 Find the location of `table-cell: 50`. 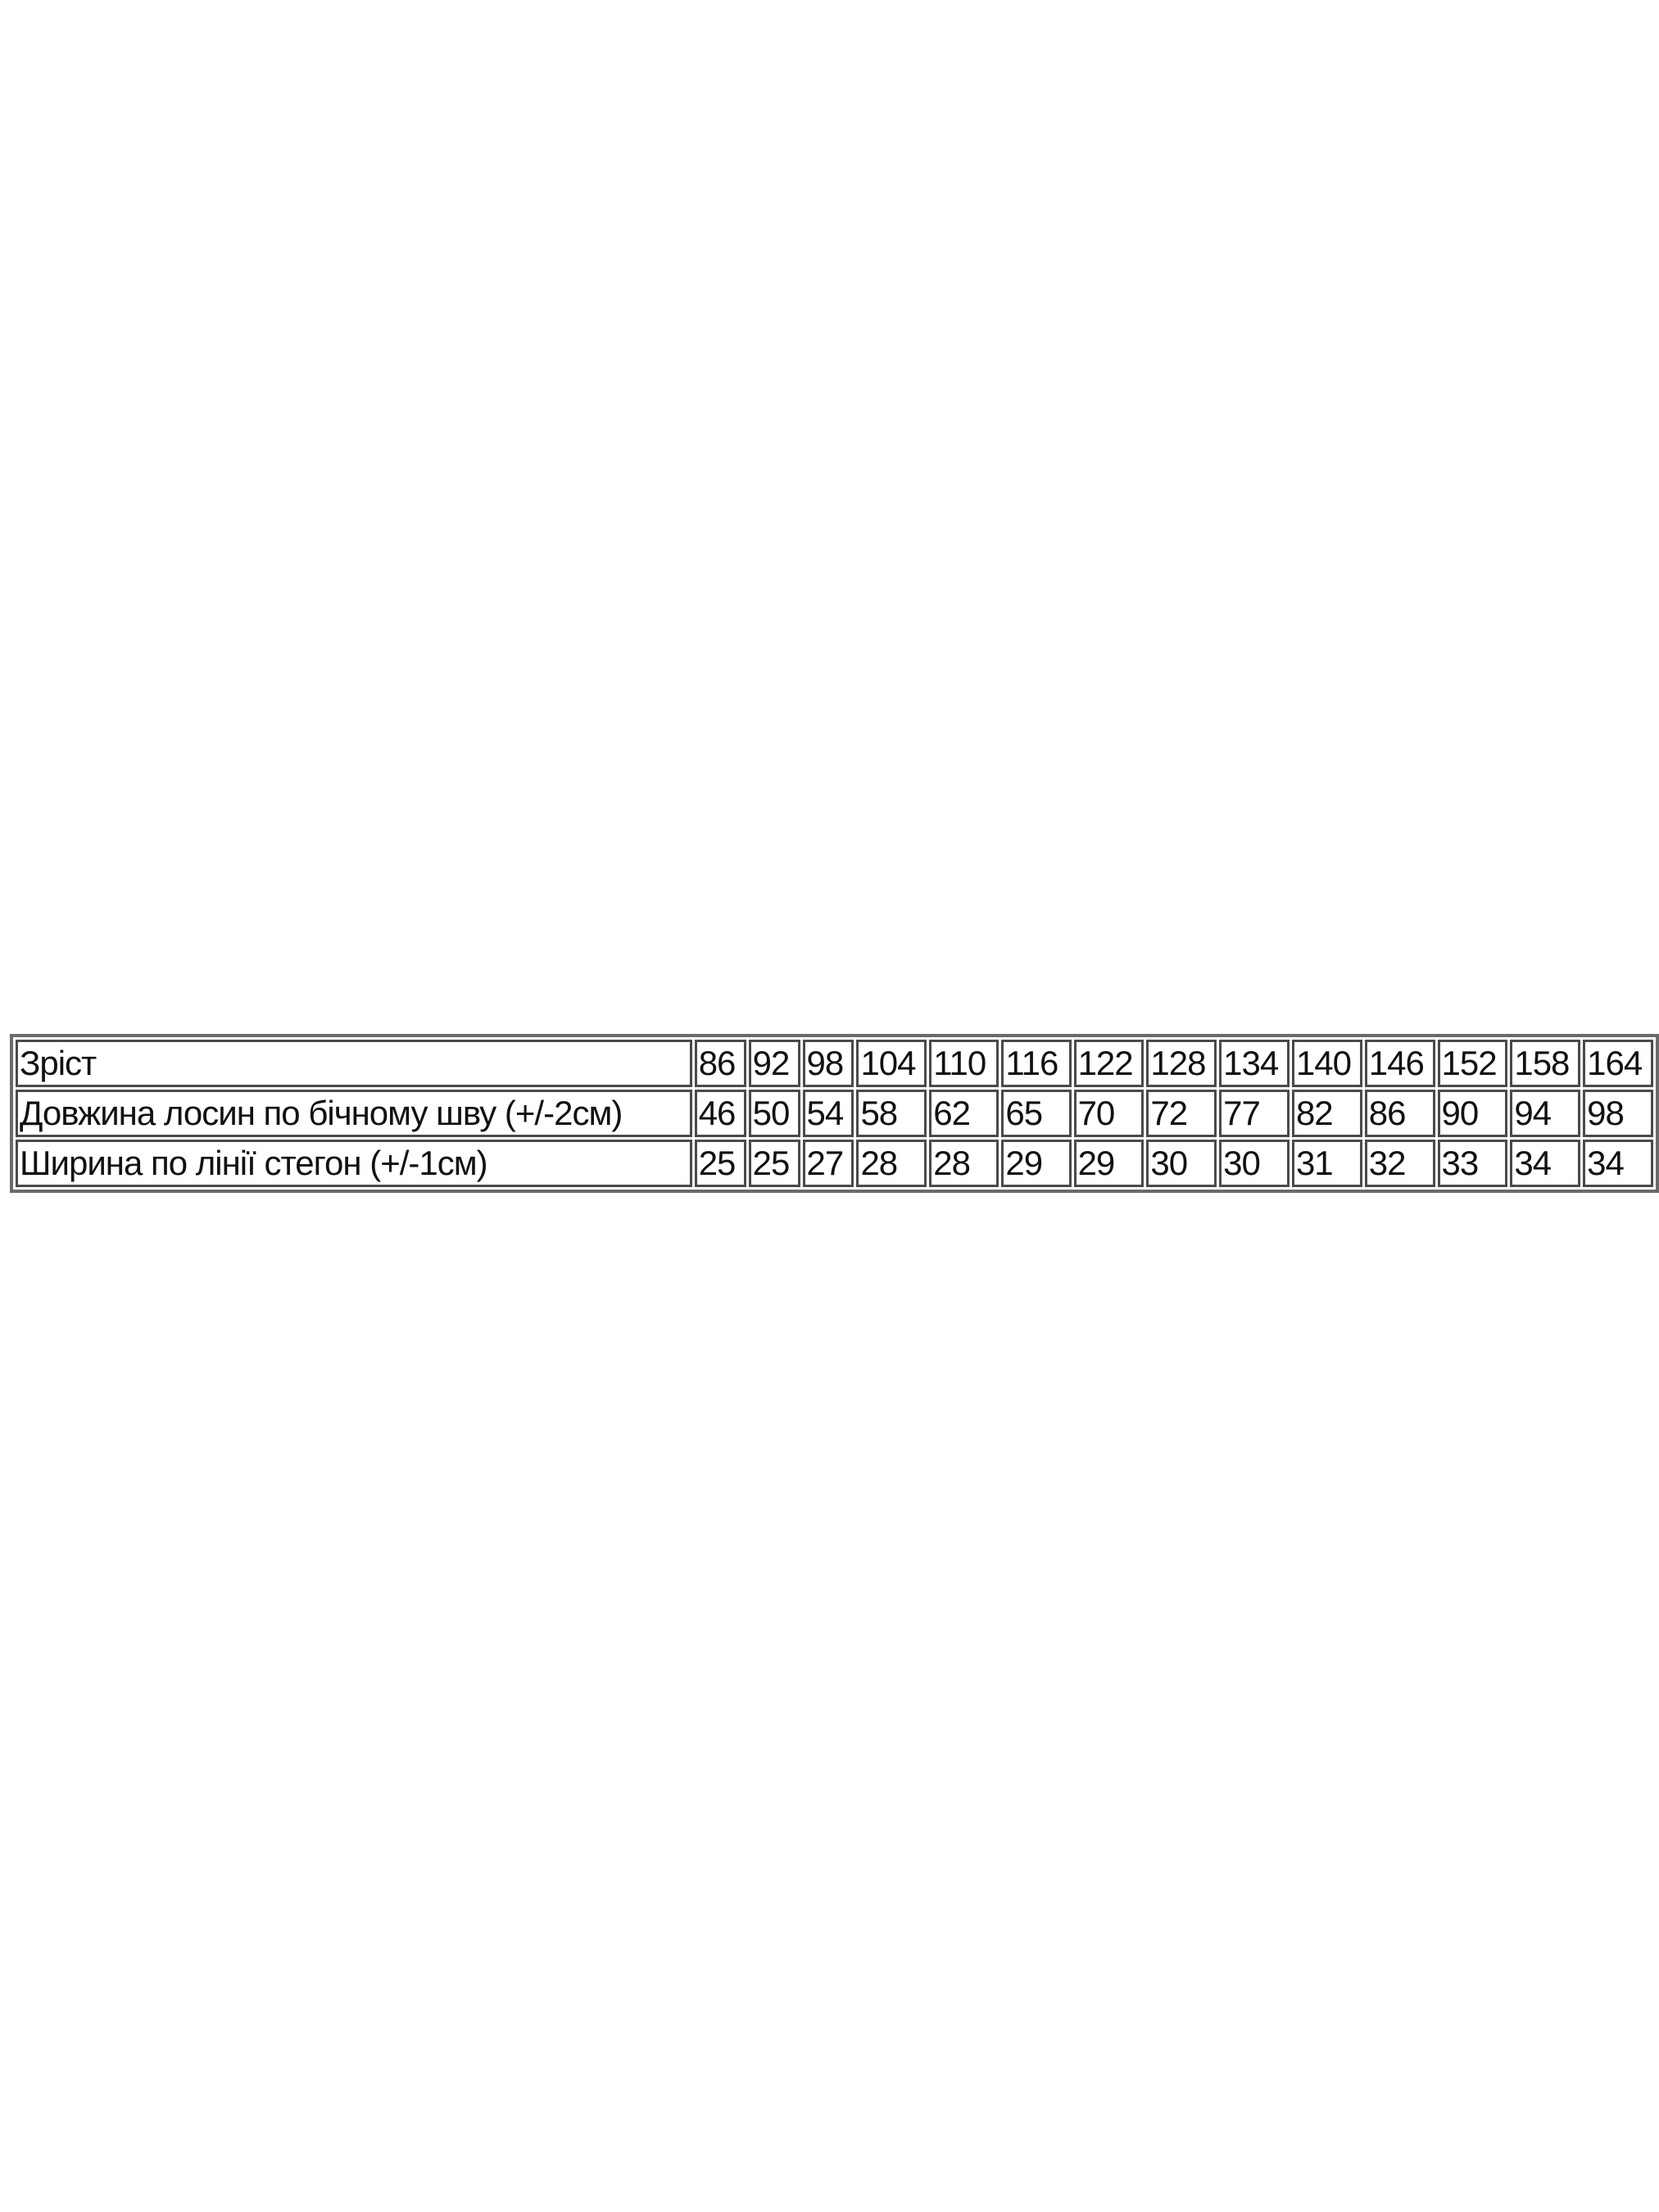

table-cell: 50 is located at coordinates (774, 1113).